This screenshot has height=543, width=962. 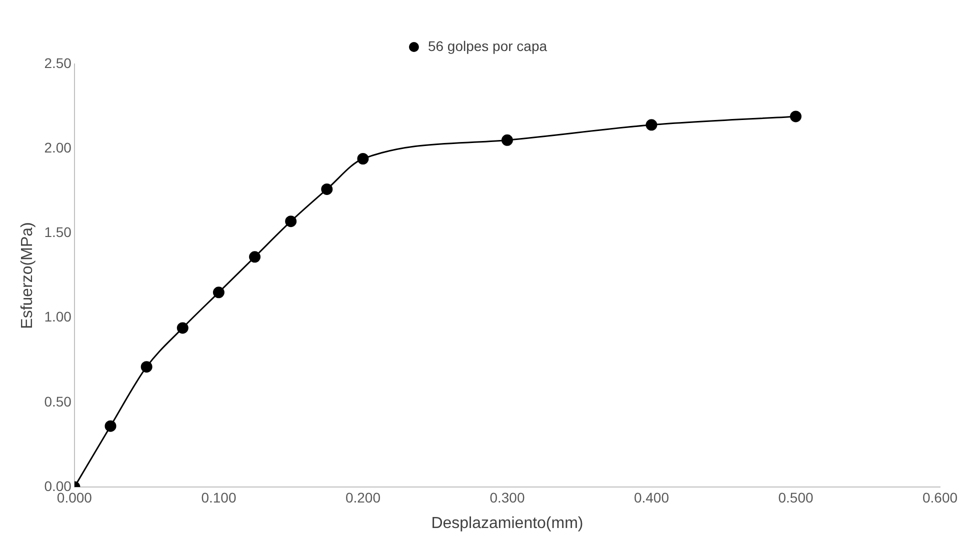 What do you see at coordinates (796, 497) in the screenshot?
I see `x-tick-label: 0.500` at bounding box center [796, 497].